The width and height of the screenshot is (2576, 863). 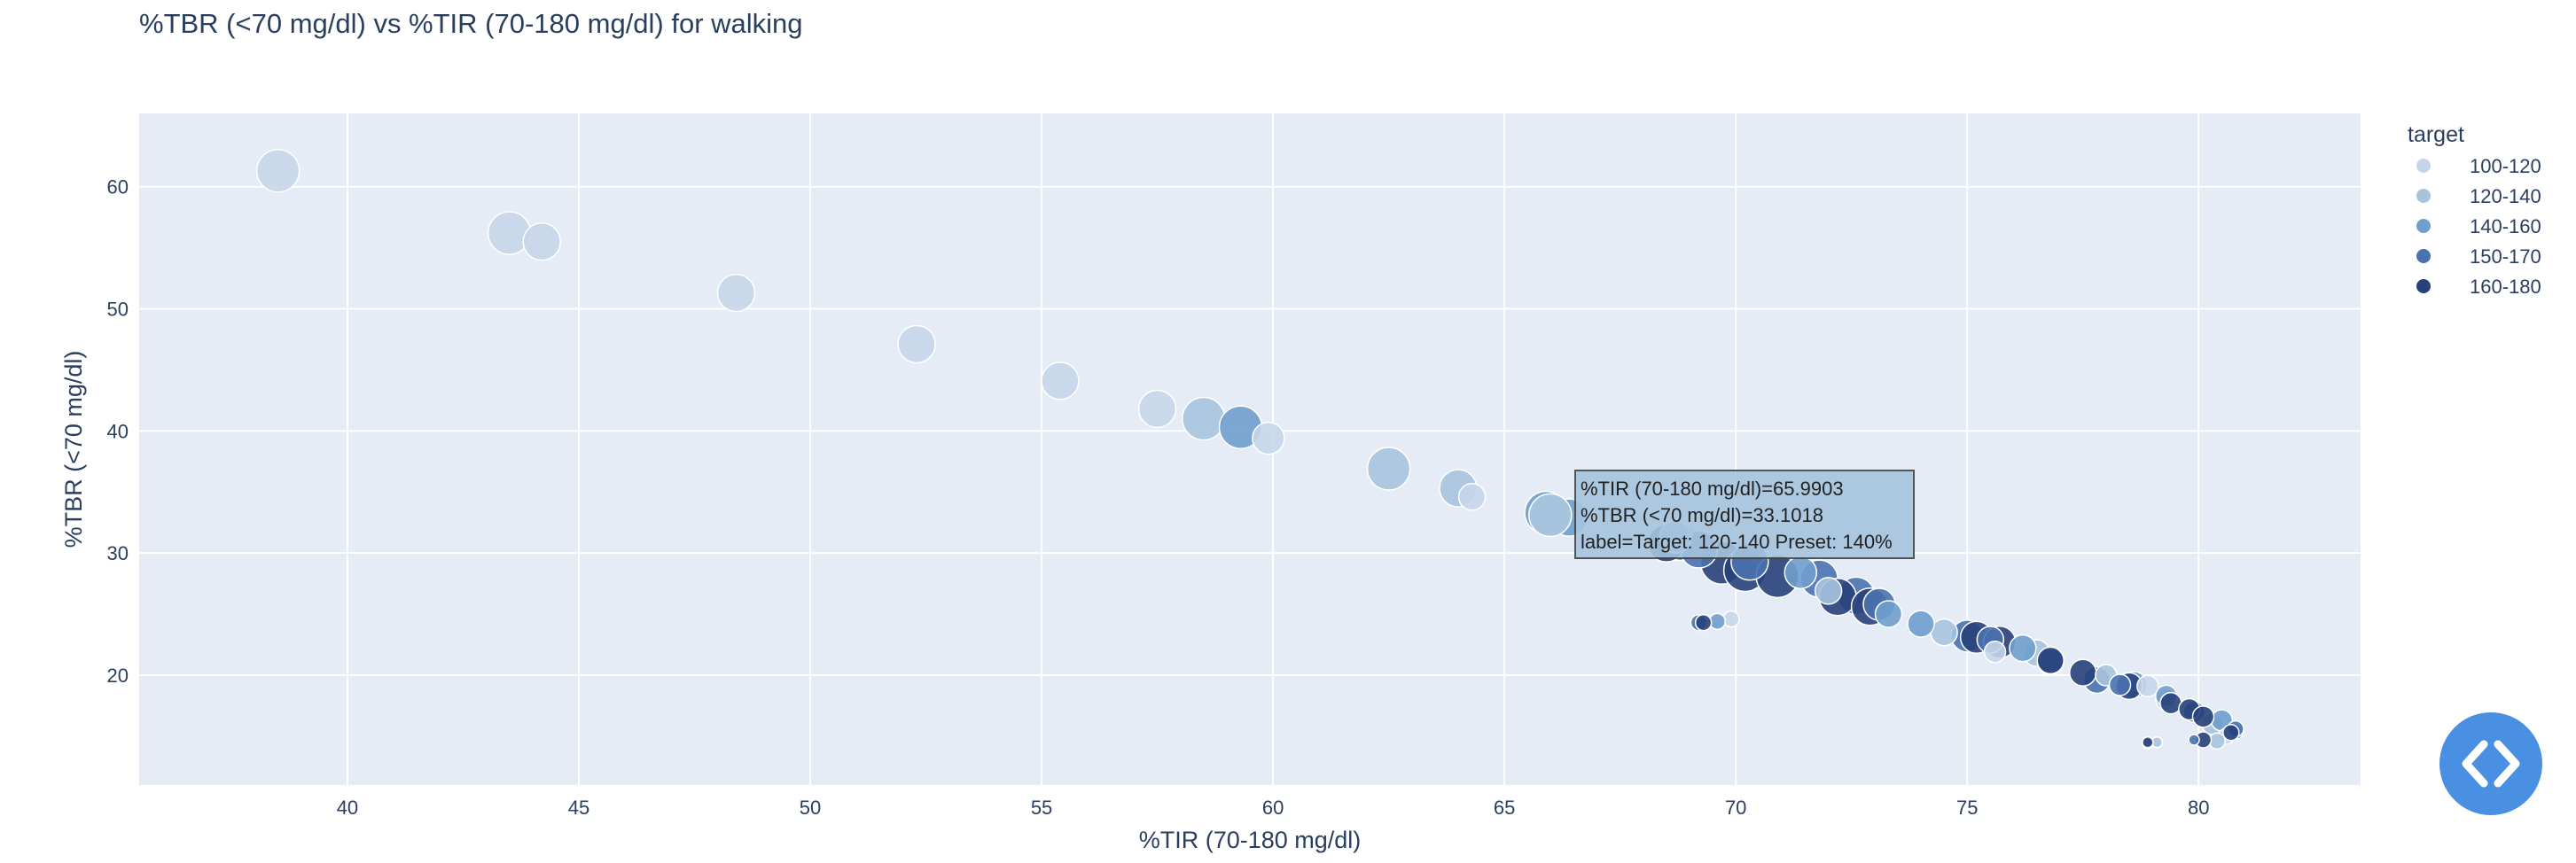 I want to click on x-tick-label: 45, so click(x=578, y=808).